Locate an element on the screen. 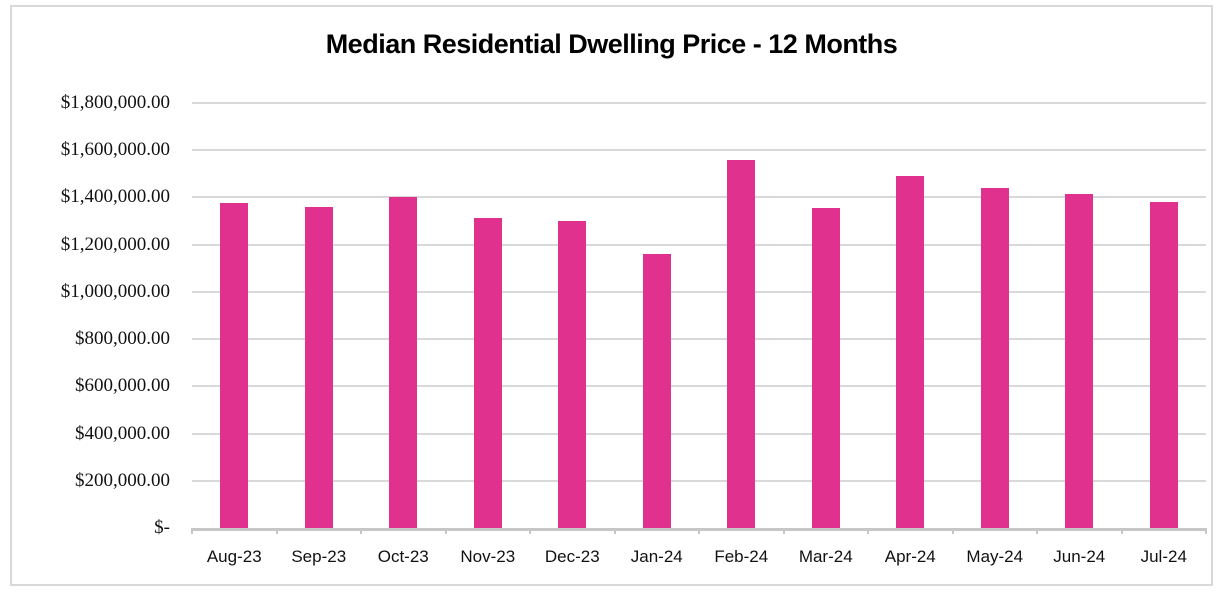 The width and height of the screenshot is (1228, 593). y-axis-tick-label: $600,000.00 is located at coordinates (122, 386).